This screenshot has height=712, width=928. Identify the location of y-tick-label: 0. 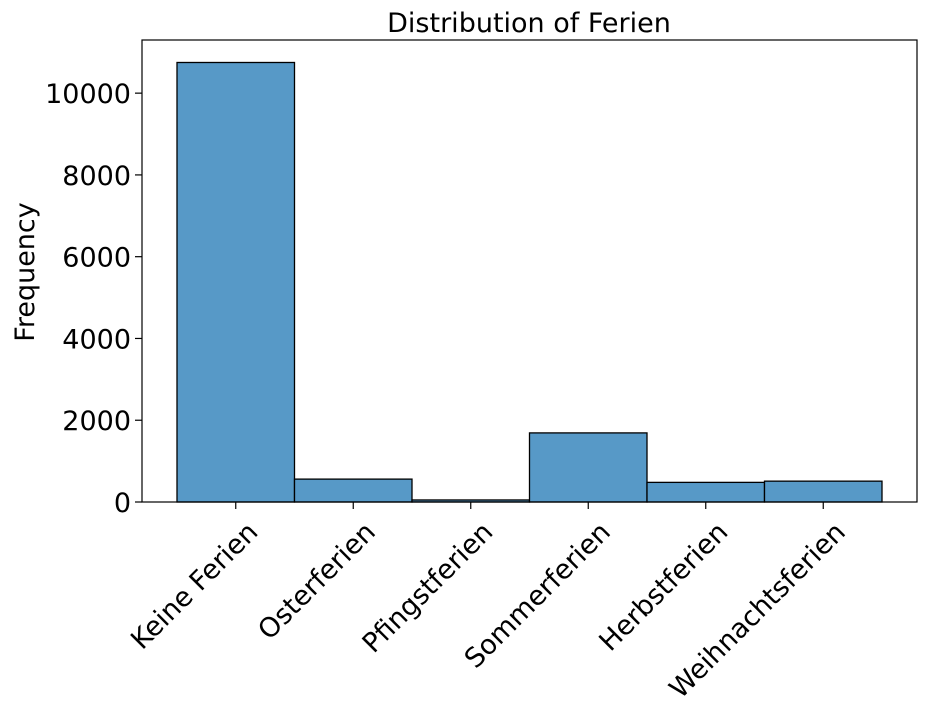
(122, 503).